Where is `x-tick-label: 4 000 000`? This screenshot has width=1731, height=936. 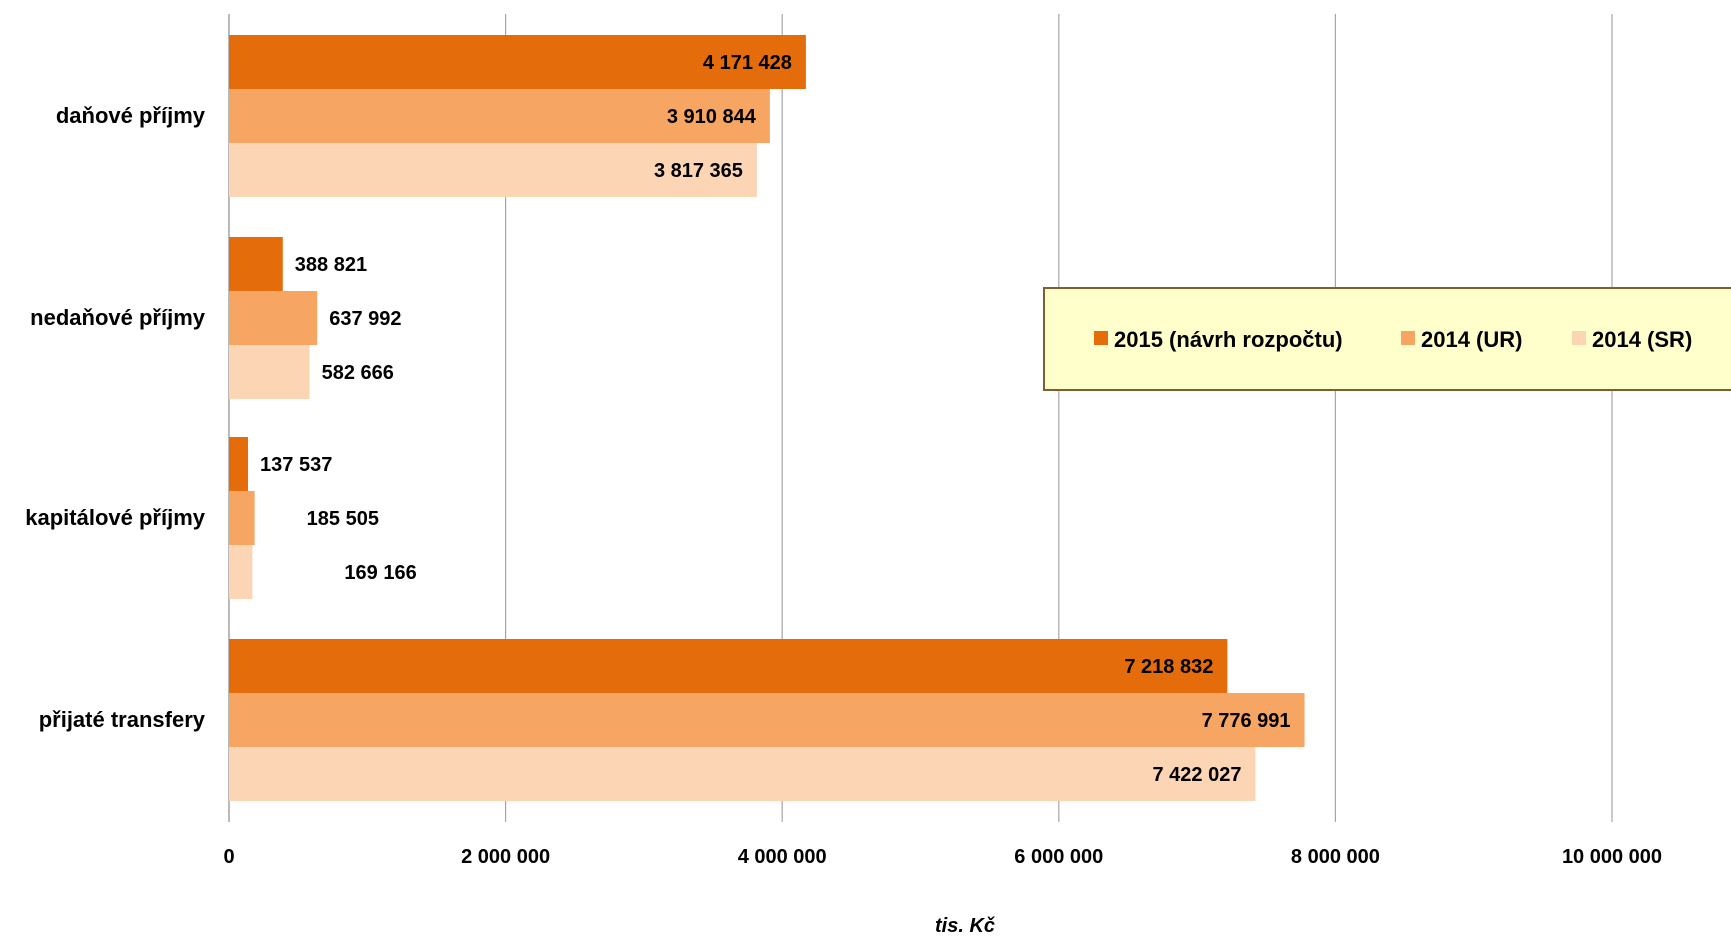
x-tick-label: 4 000 000 is located at coordinates (782, 857).